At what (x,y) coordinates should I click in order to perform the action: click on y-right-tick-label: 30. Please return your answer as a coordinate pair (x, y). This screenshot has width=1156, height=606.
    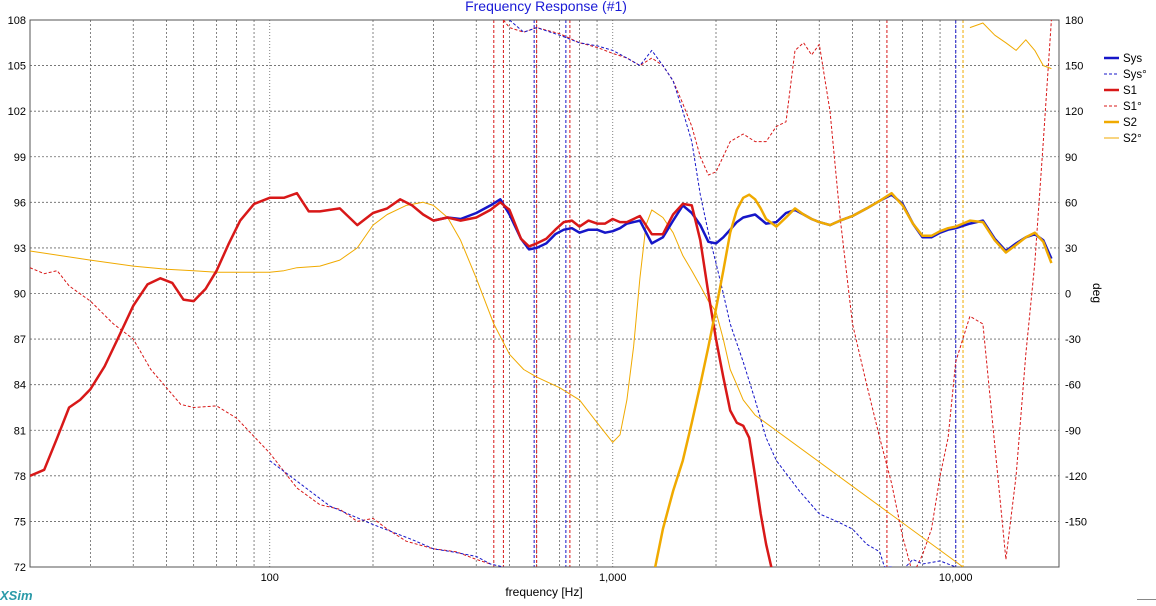
    Looking at the image, I should click on (1071, 249).